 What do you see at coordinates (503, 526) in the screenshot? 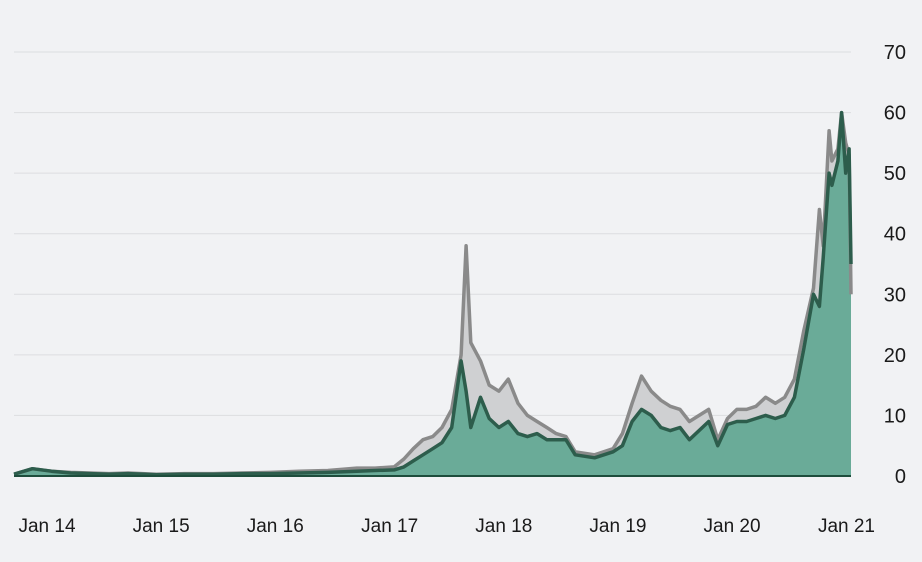
I see `x-tick-label: Jan 18` at bounding box center [503, 526].